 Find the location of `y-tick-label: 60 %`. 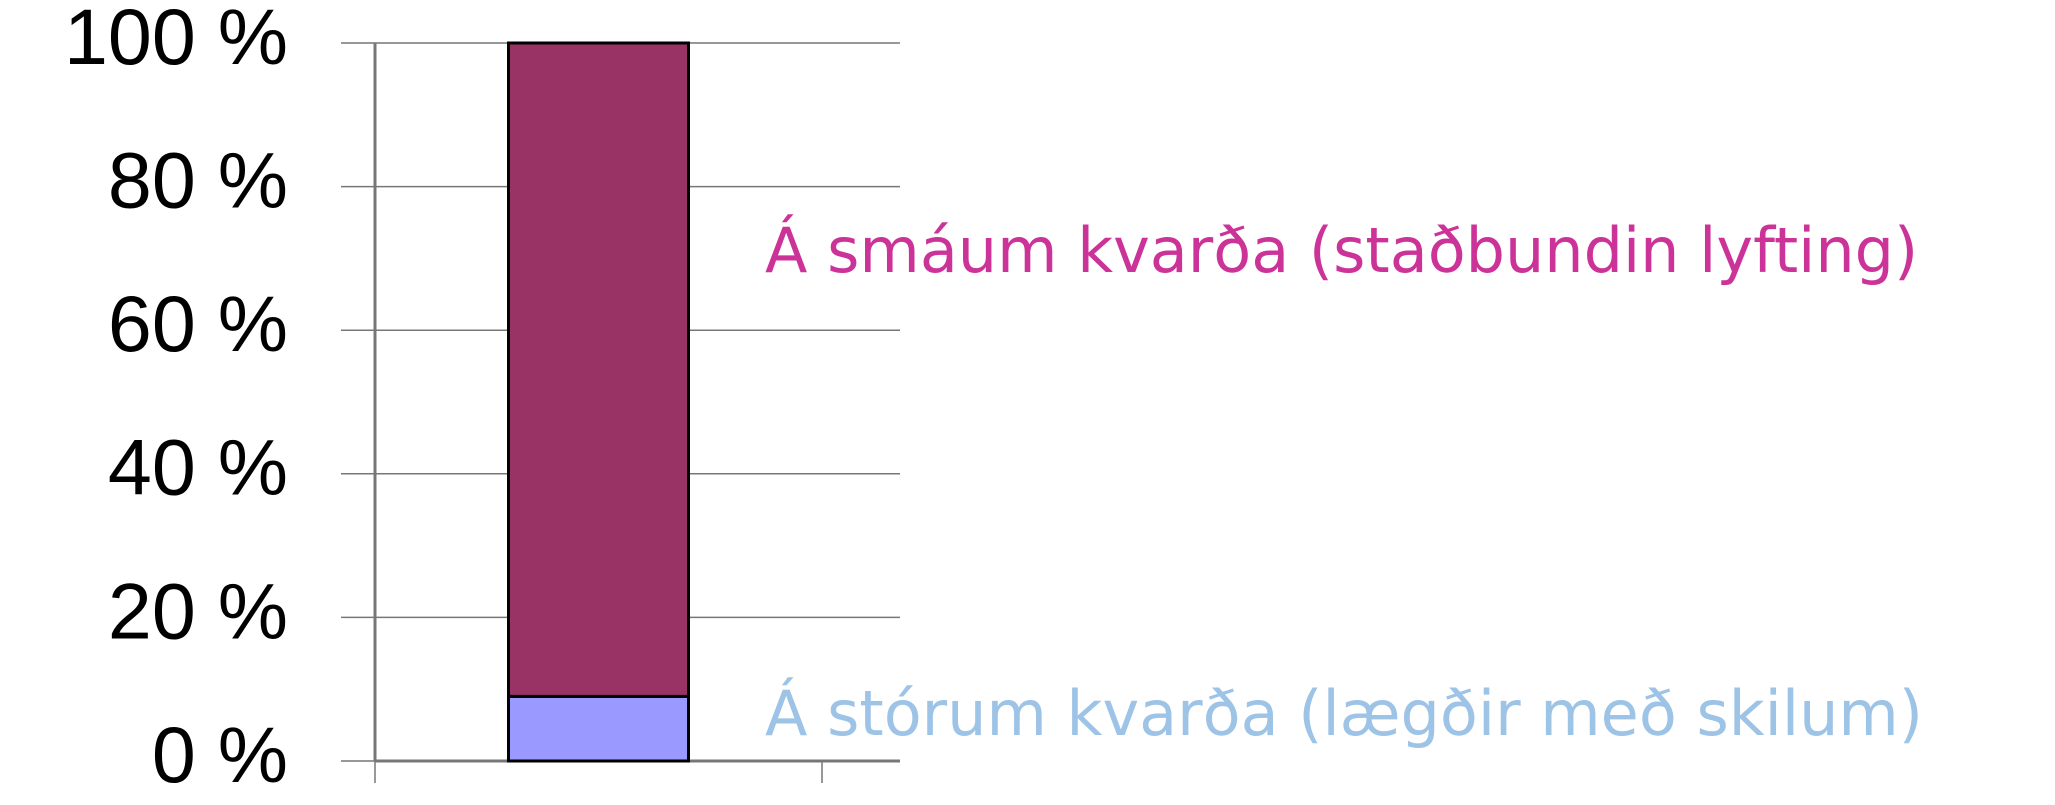

y-tick-label: 60 % is located at coordinates (198, 323).